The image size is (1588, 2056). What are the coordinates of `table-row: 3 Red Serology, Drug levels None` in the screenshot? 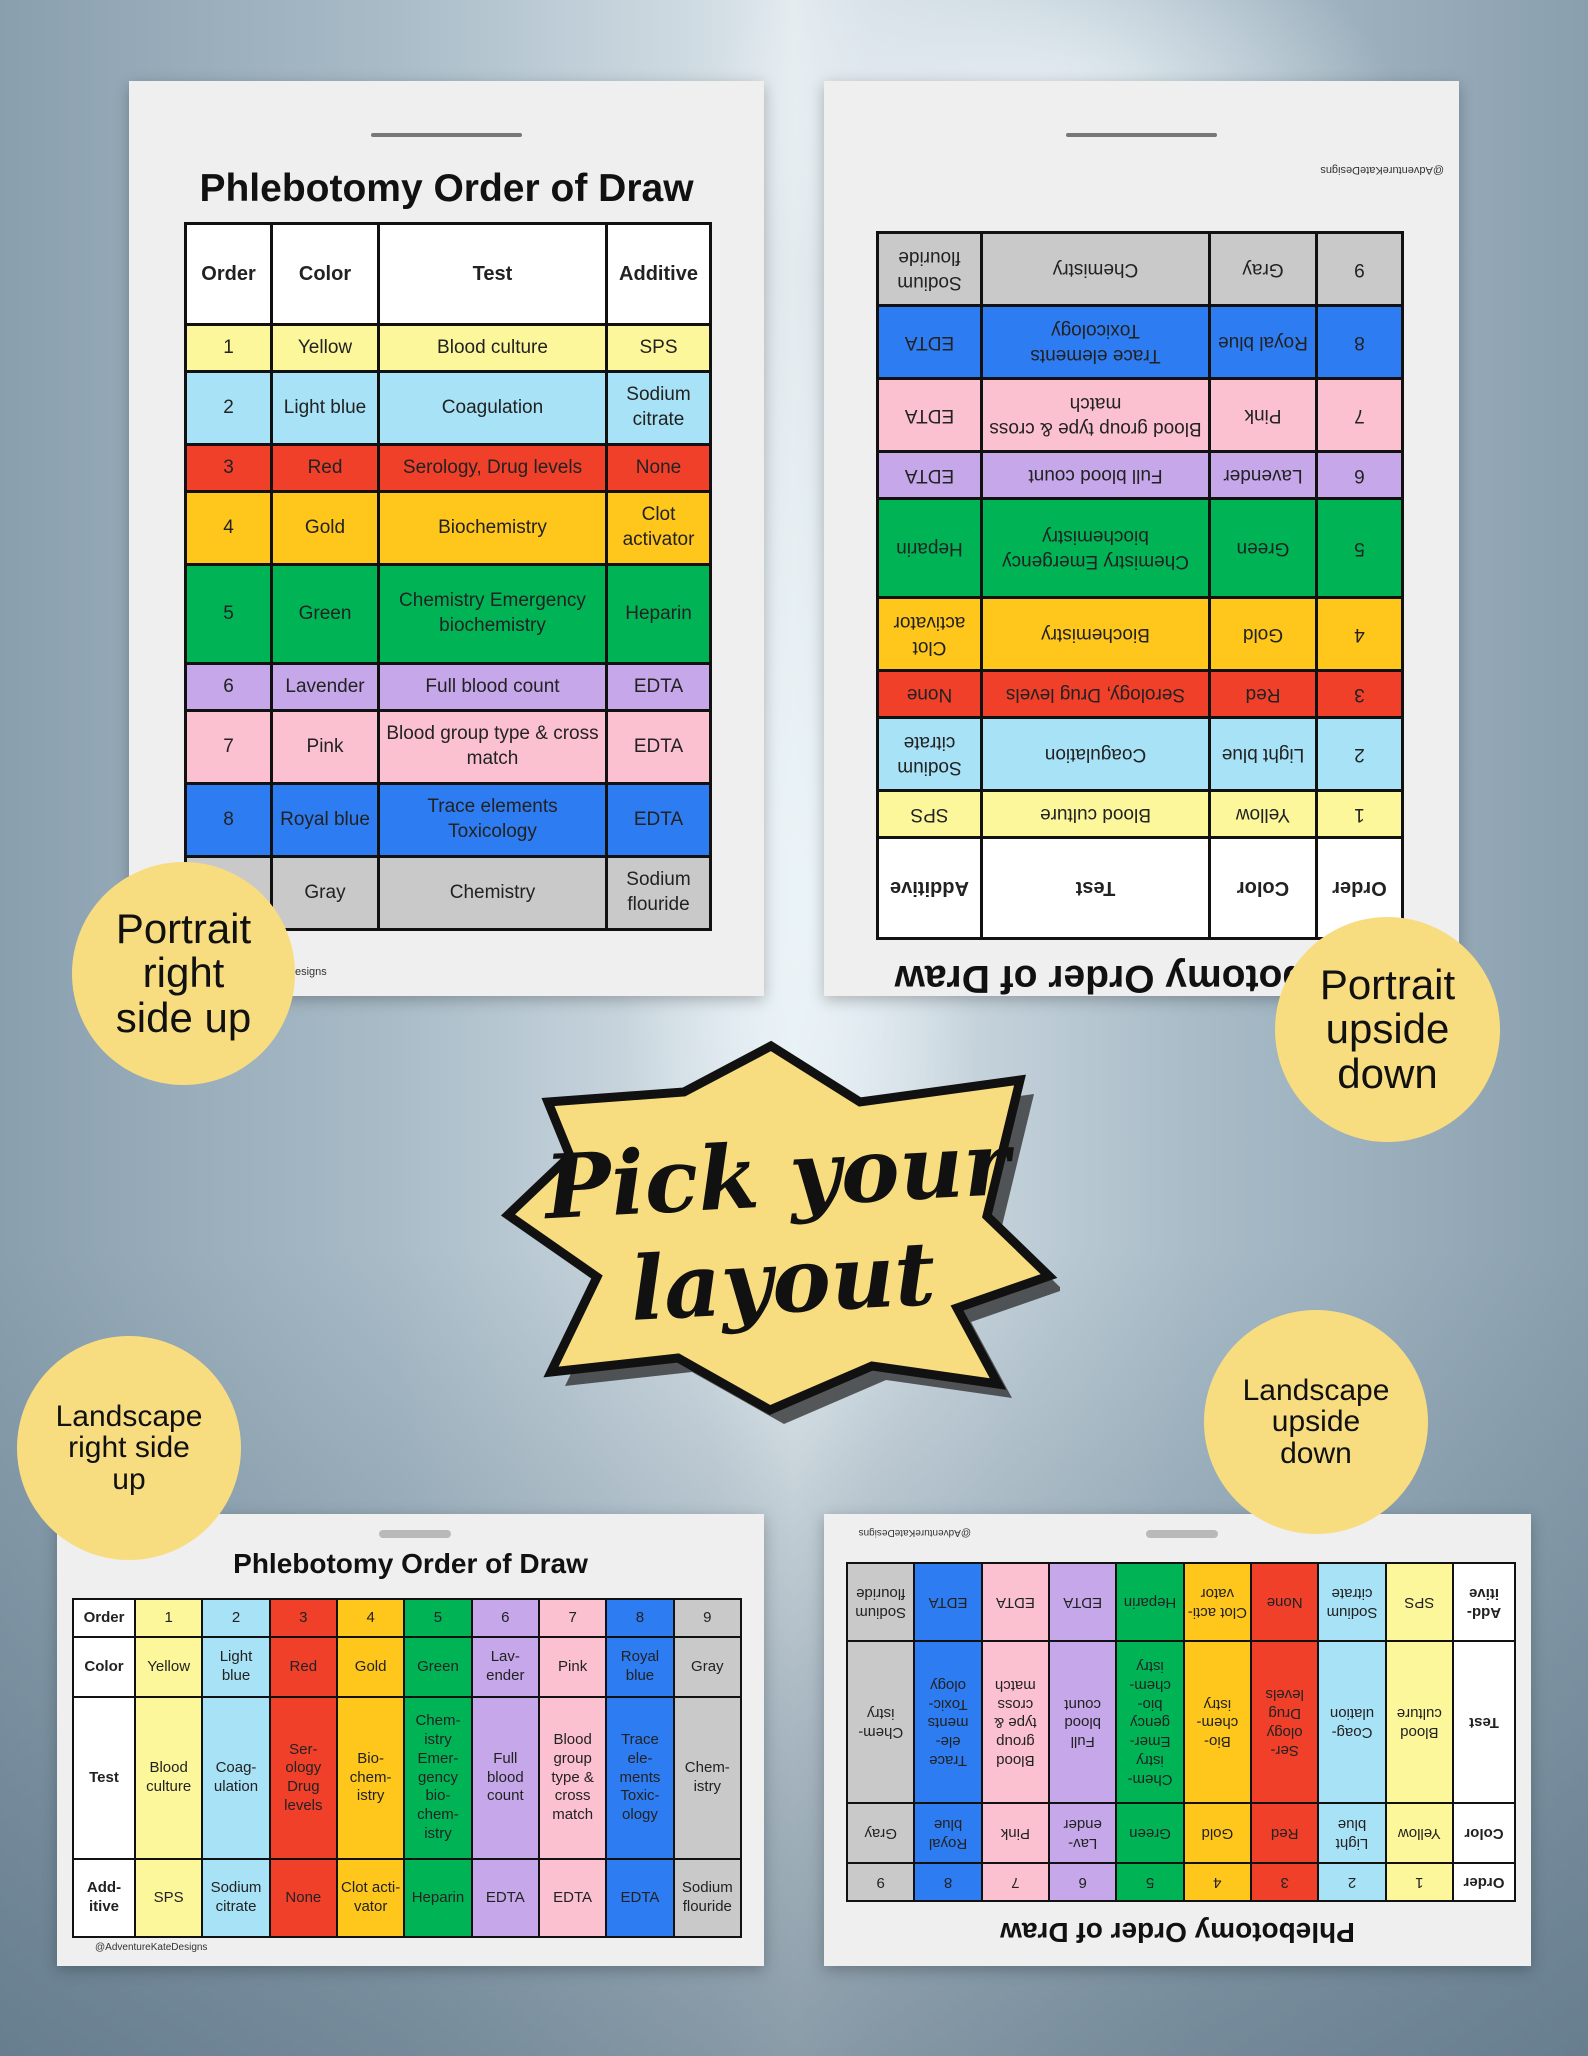 It's located at (448, 468).